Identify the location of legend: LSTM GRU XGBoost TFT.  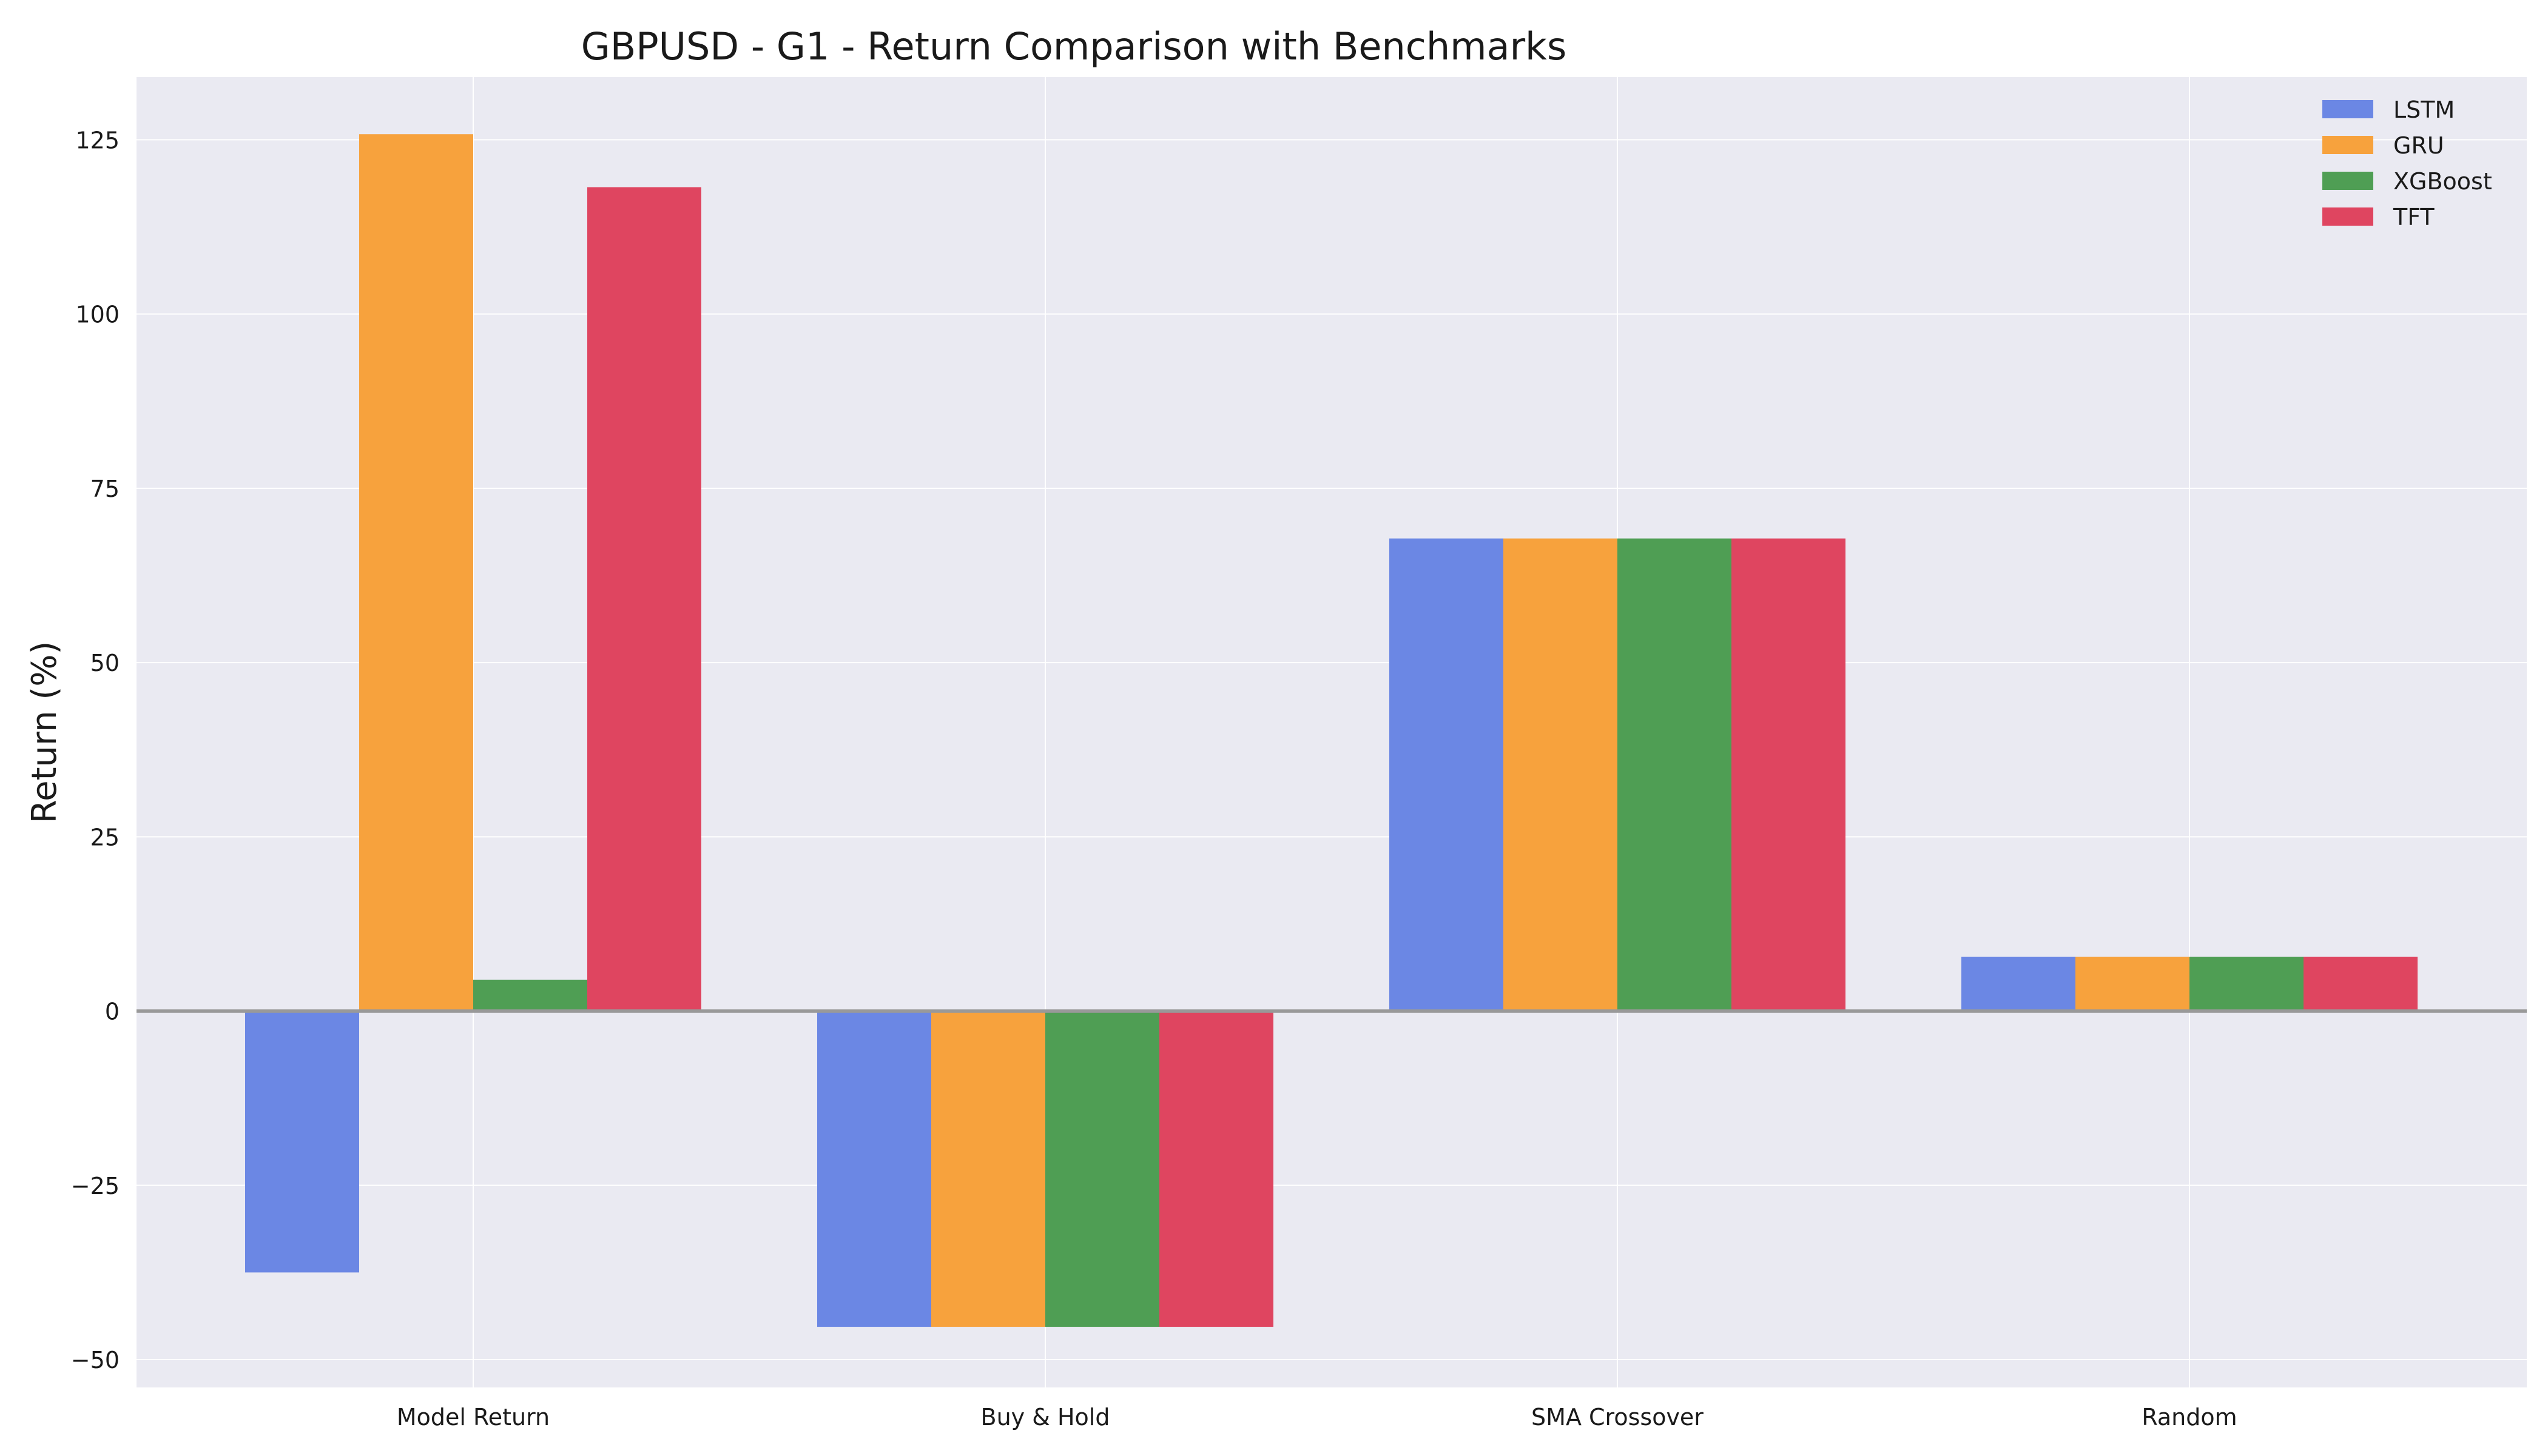
(2407, 163).